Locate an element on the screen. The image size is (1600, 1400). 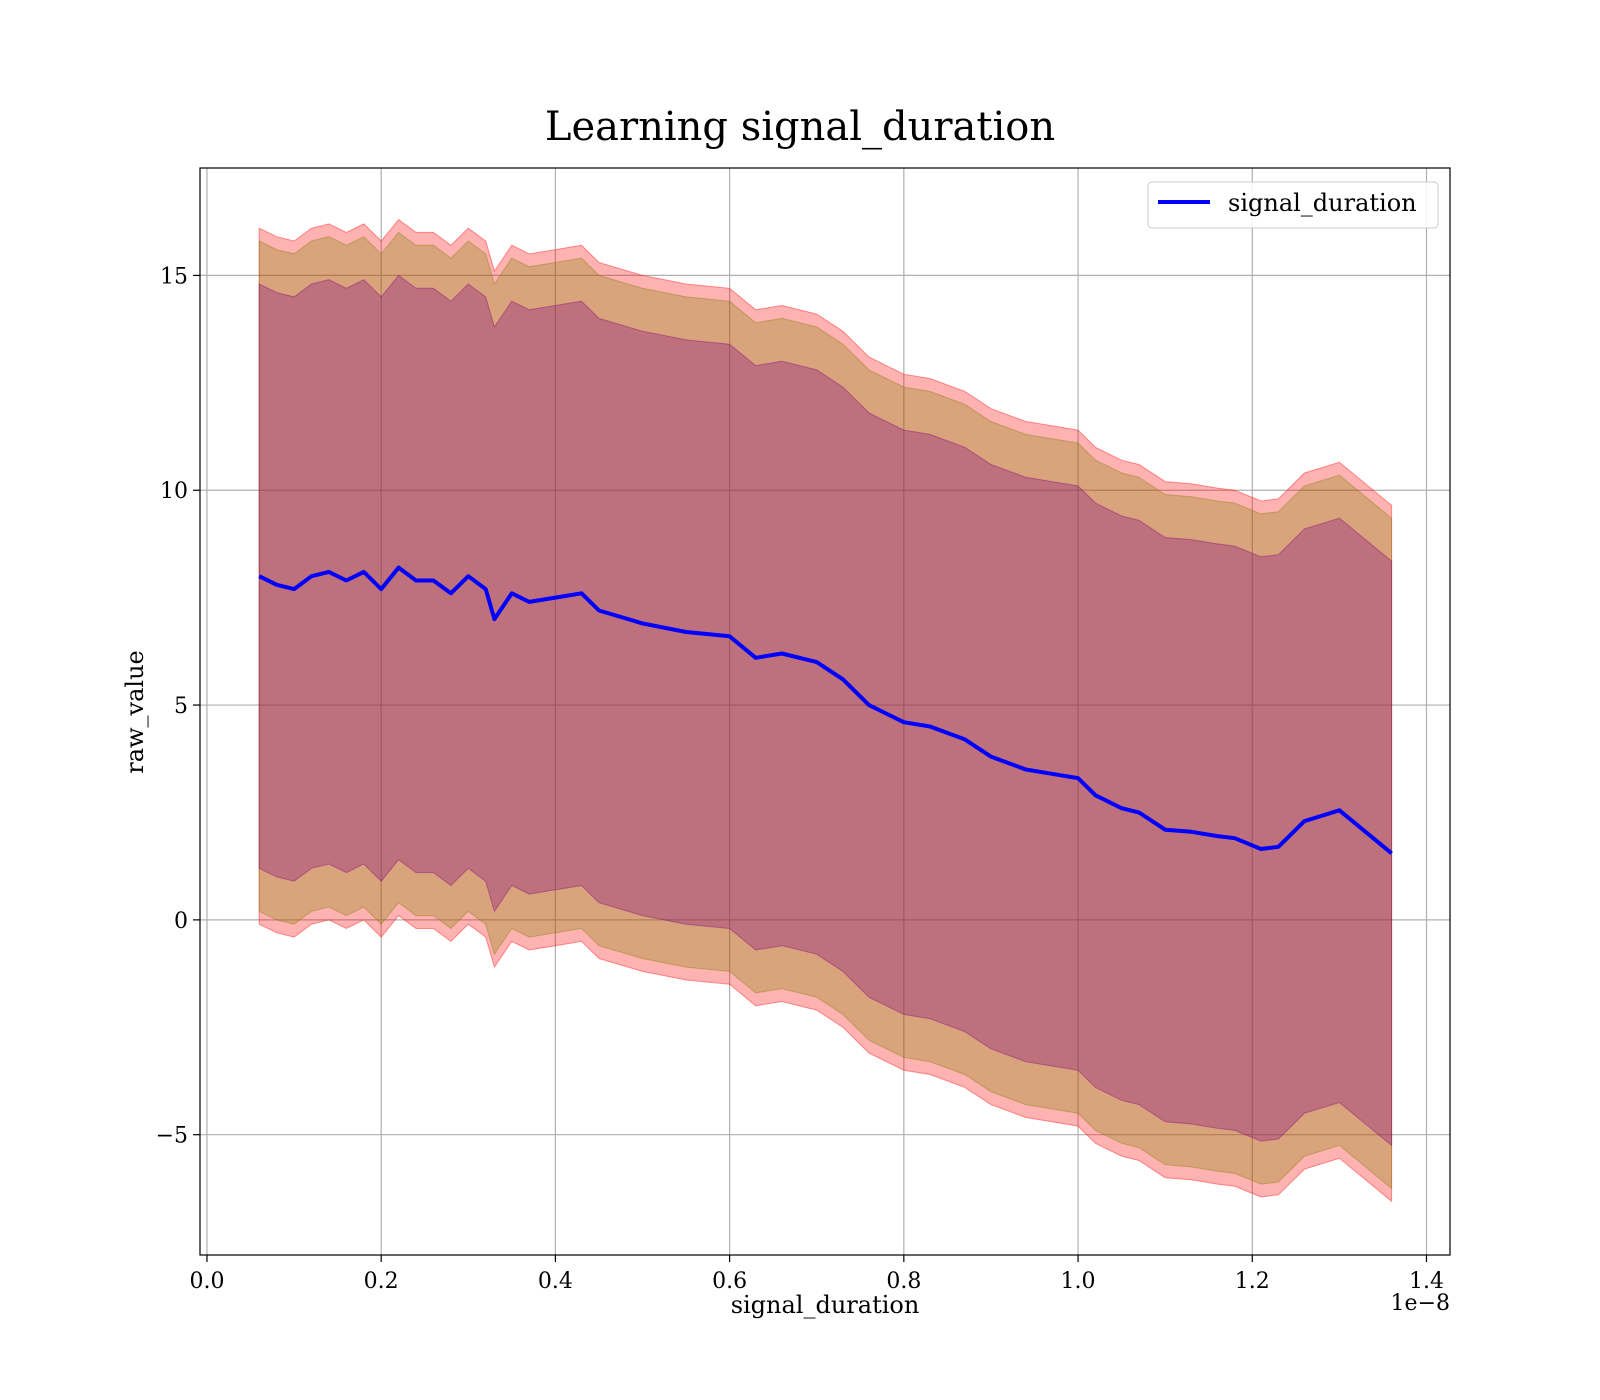
x-tick-label: 1.4 is located at coordinates (1426, 1281).